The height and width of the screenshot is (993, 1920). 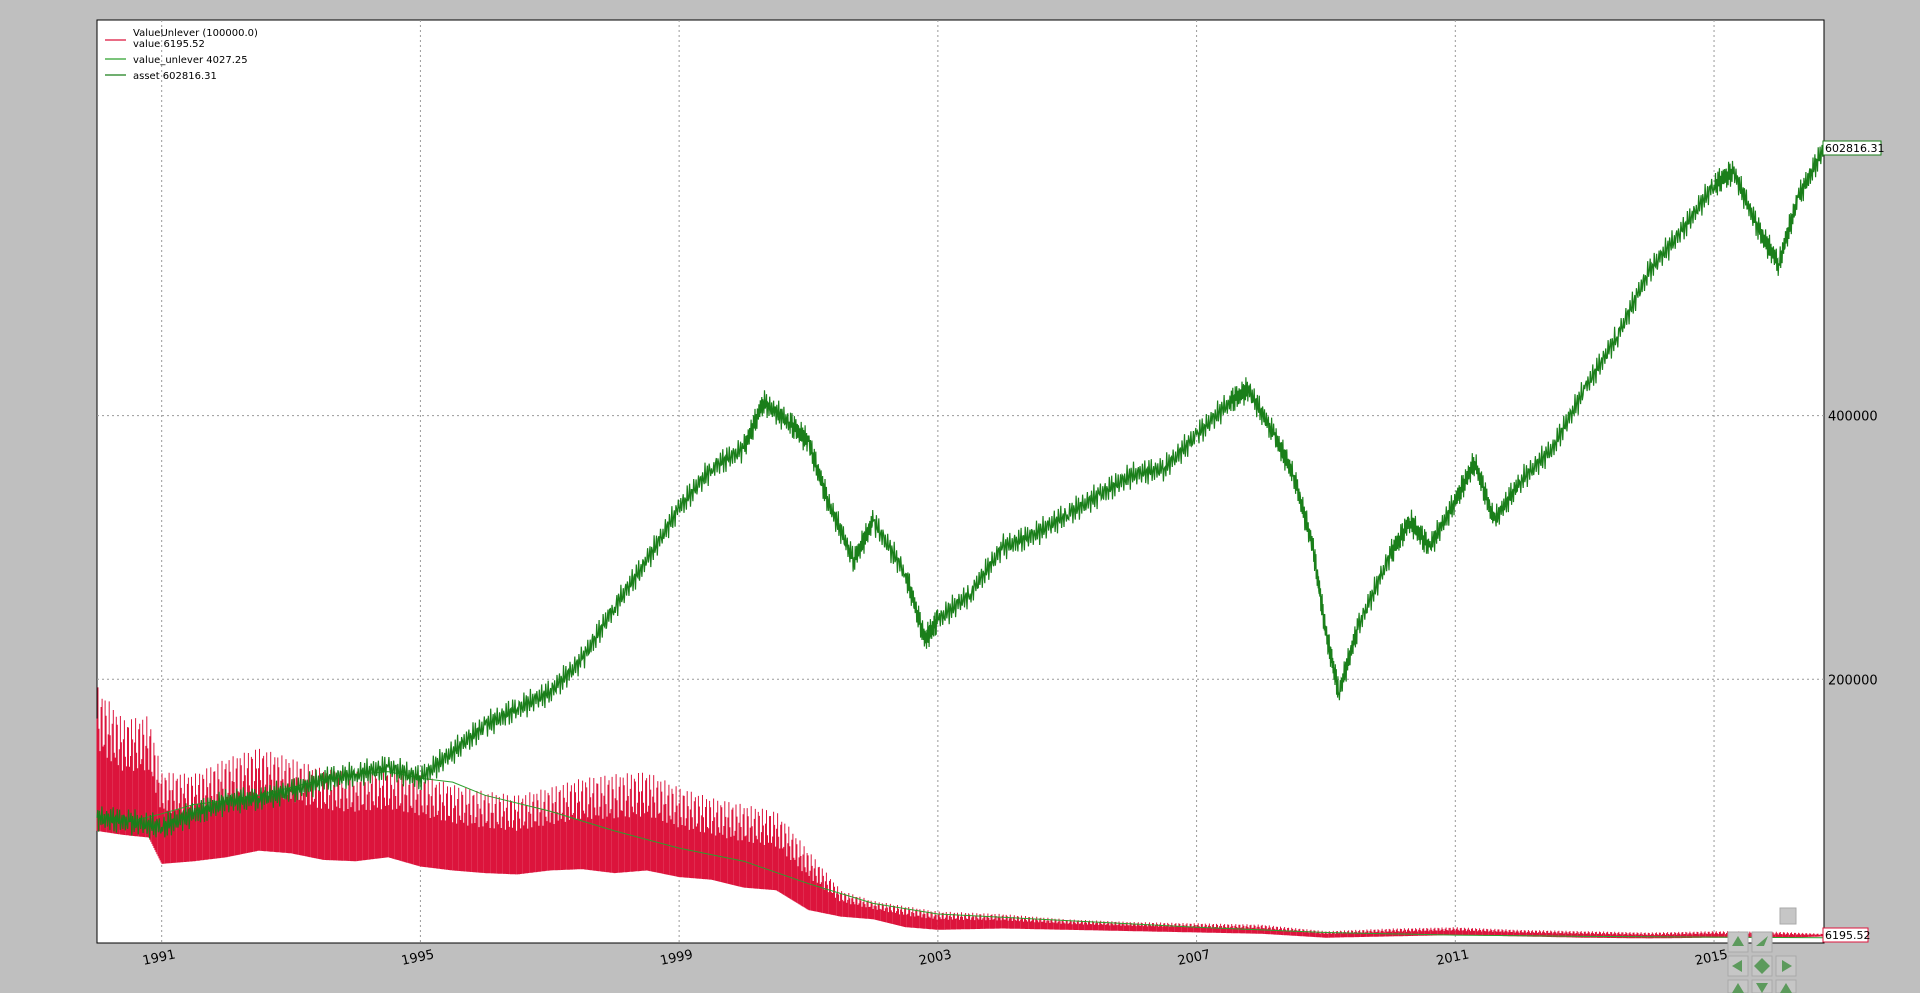 I want to click on right-arrow-icon, so click(x=1786, y=966).